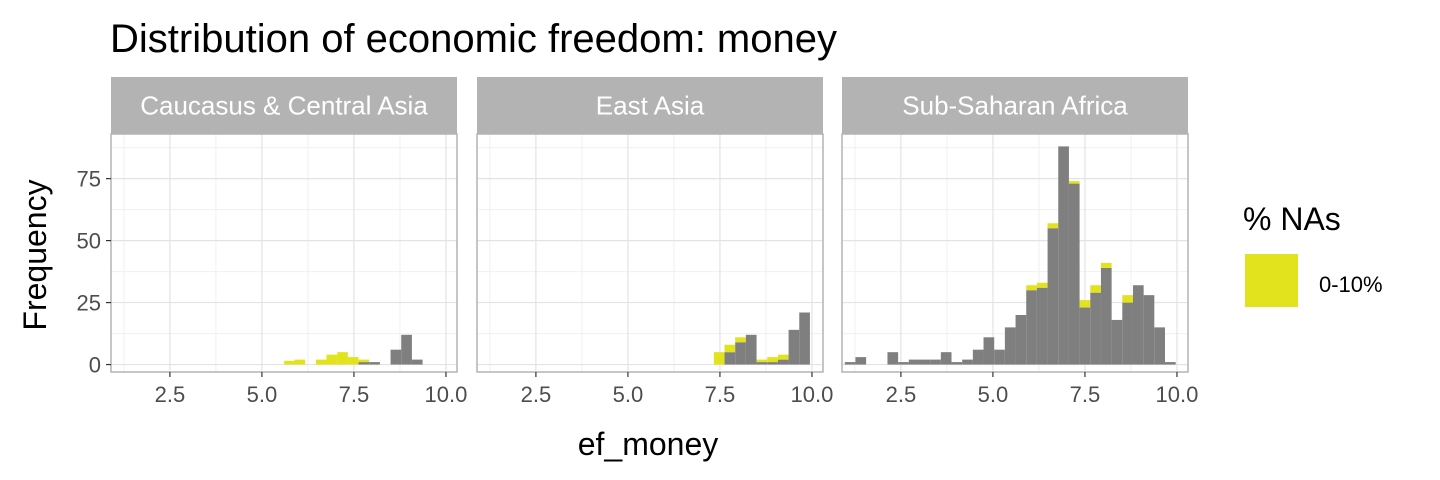 Image resolution: width=1440 pixels, height=480 pixels. Describe the element at coordinates (95, 365) in the screenshot. I see `y-tick-label: 0` at that location.